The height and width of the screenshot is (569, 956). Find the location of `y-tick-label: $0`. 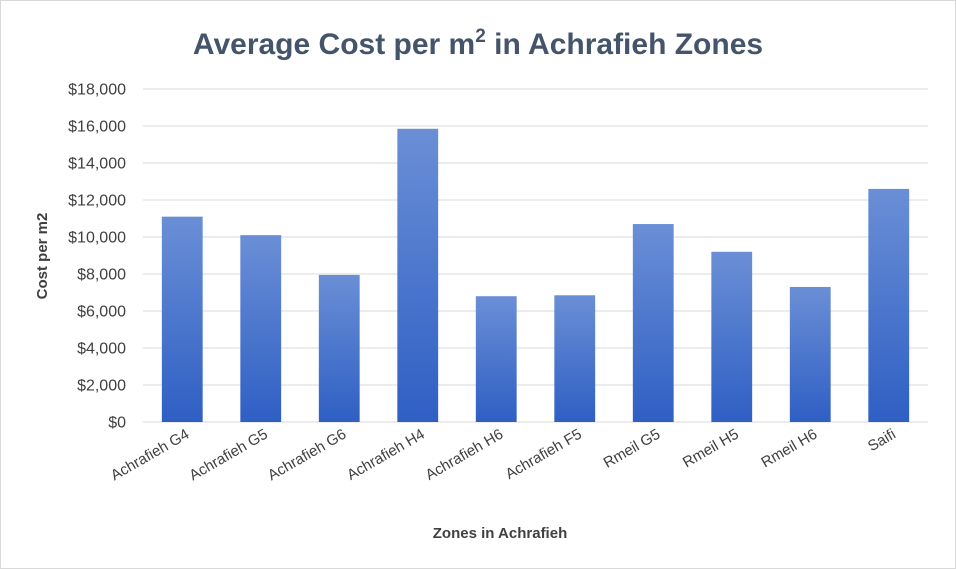

y-tick-label: $0 is located at coordinates (117, 423).